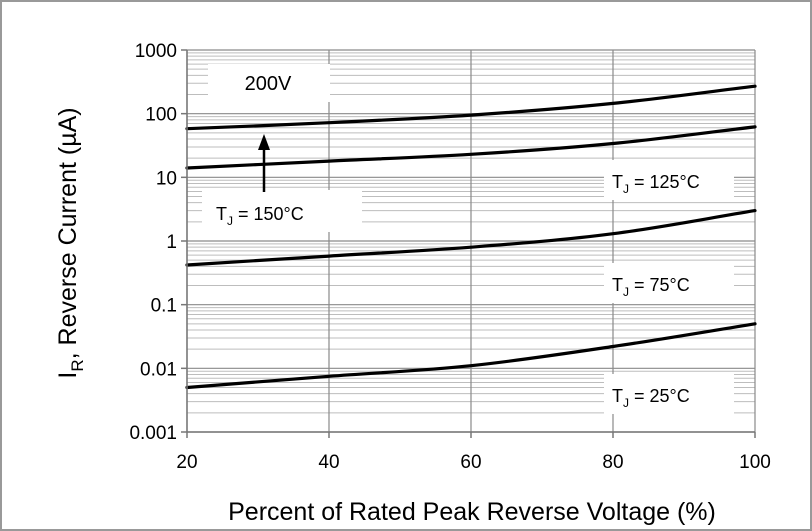  Describe the element at coordinates (166, 178) in the screenshot. I see `y-tick-label: 10` at that location.